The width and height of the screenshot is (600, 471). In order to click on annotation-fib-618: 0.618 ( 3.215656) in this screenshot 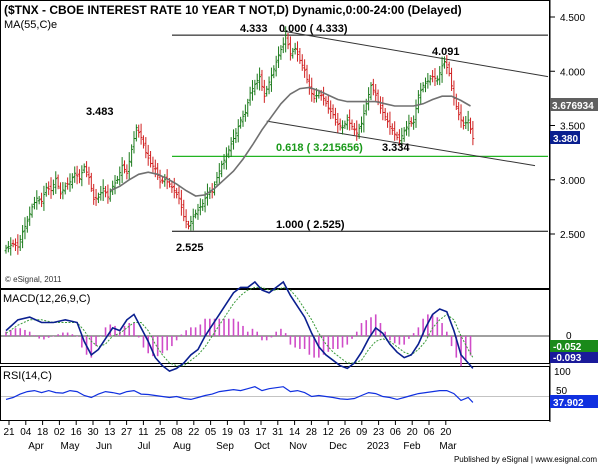, I will do `click(319, 148)`.